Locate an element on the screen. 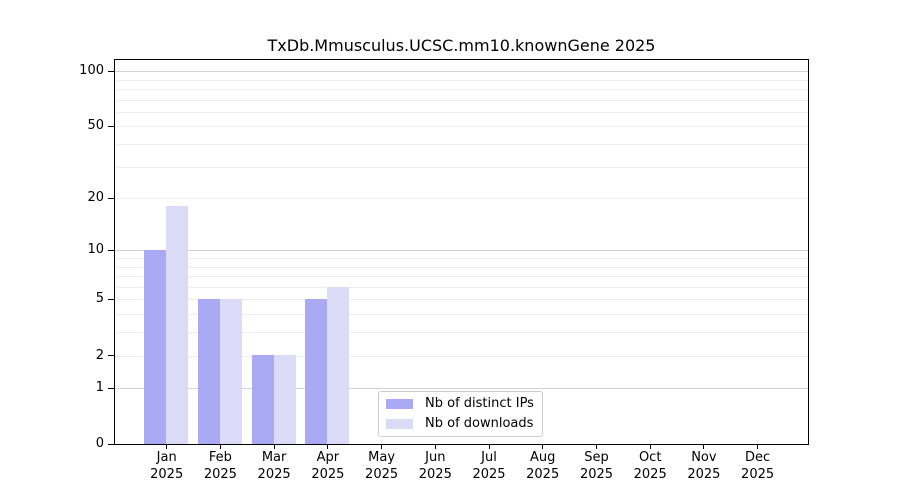 This screenshot has height=500, width=900. legend-swatch-downloads-icon is located at coordinates (399, 424).